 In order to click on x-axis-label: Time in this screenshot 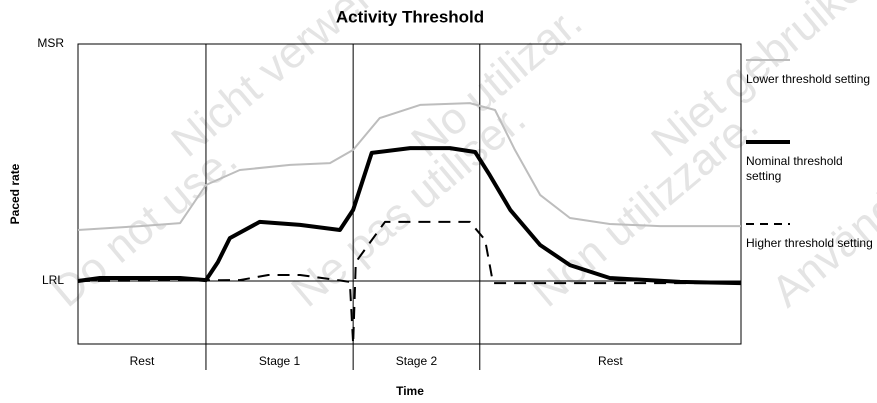, I will do `click(410, 391)`.